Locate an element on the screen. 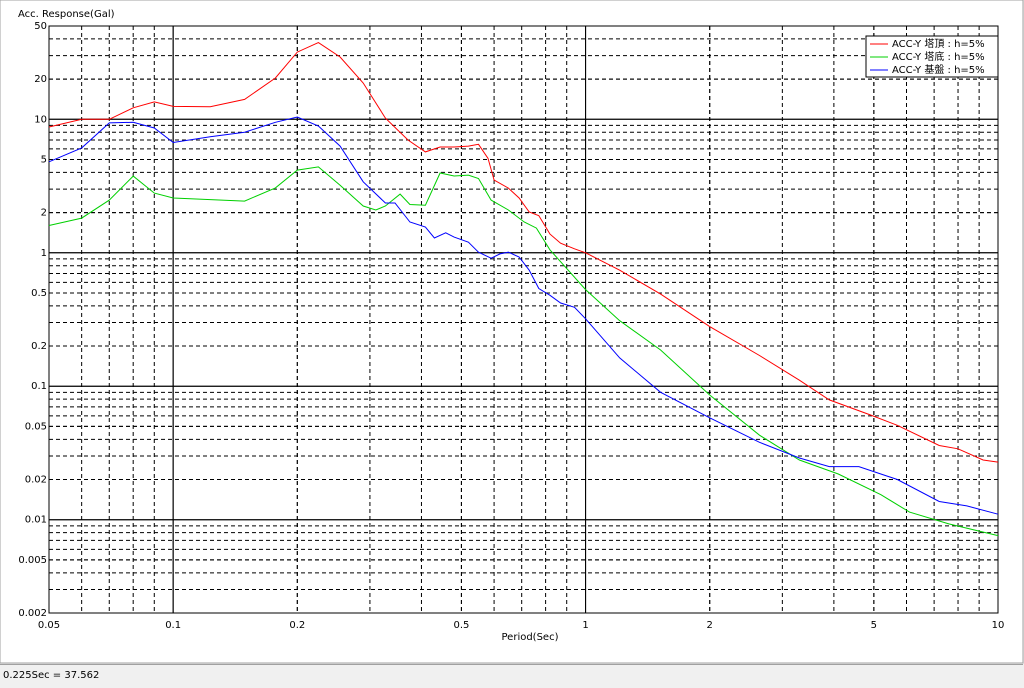  y-tick-label: 10 is located at coordinates (40, 119).